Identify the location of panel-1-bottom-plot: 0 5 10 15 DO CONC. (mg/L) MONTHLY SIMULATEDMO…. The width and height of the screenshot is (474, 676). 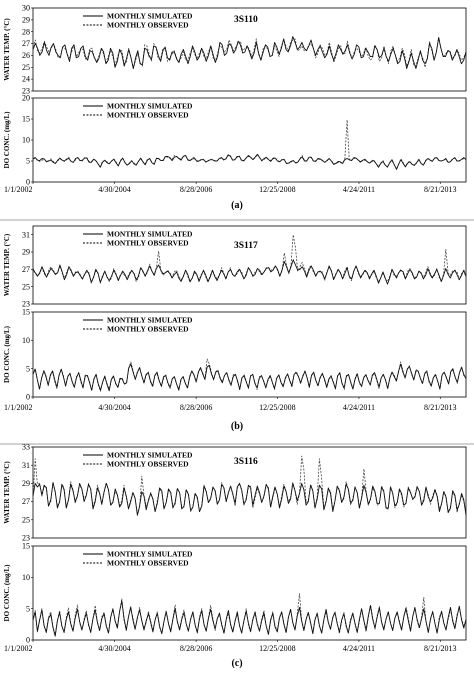
(235, 355).